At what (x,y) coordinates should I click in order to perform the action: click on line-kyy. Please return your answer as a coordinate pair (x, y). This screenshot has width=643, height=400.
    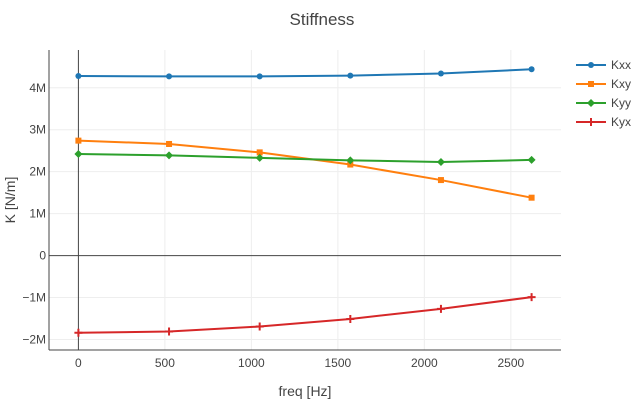
    Looking at the image, I should click on (305, 158).